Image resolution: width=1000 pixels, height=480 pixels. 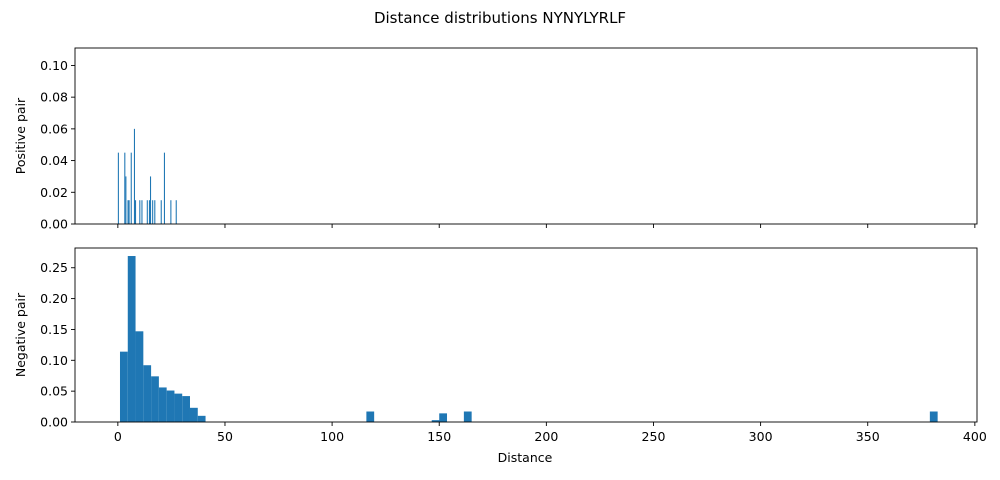 I want to click on xtick-label-3: 150, so click(x=439, y=436).